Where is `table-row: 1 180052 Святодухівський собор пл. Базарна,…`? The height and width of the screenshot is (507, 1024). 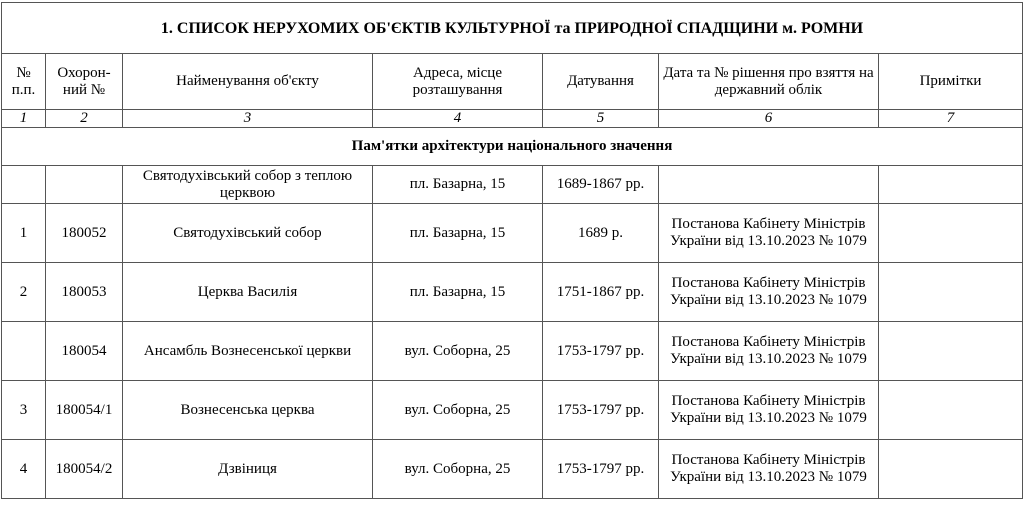 table-row: 1 180052 Святодухівський собор пл. Базарна,… is located at coordinates (512, 233).